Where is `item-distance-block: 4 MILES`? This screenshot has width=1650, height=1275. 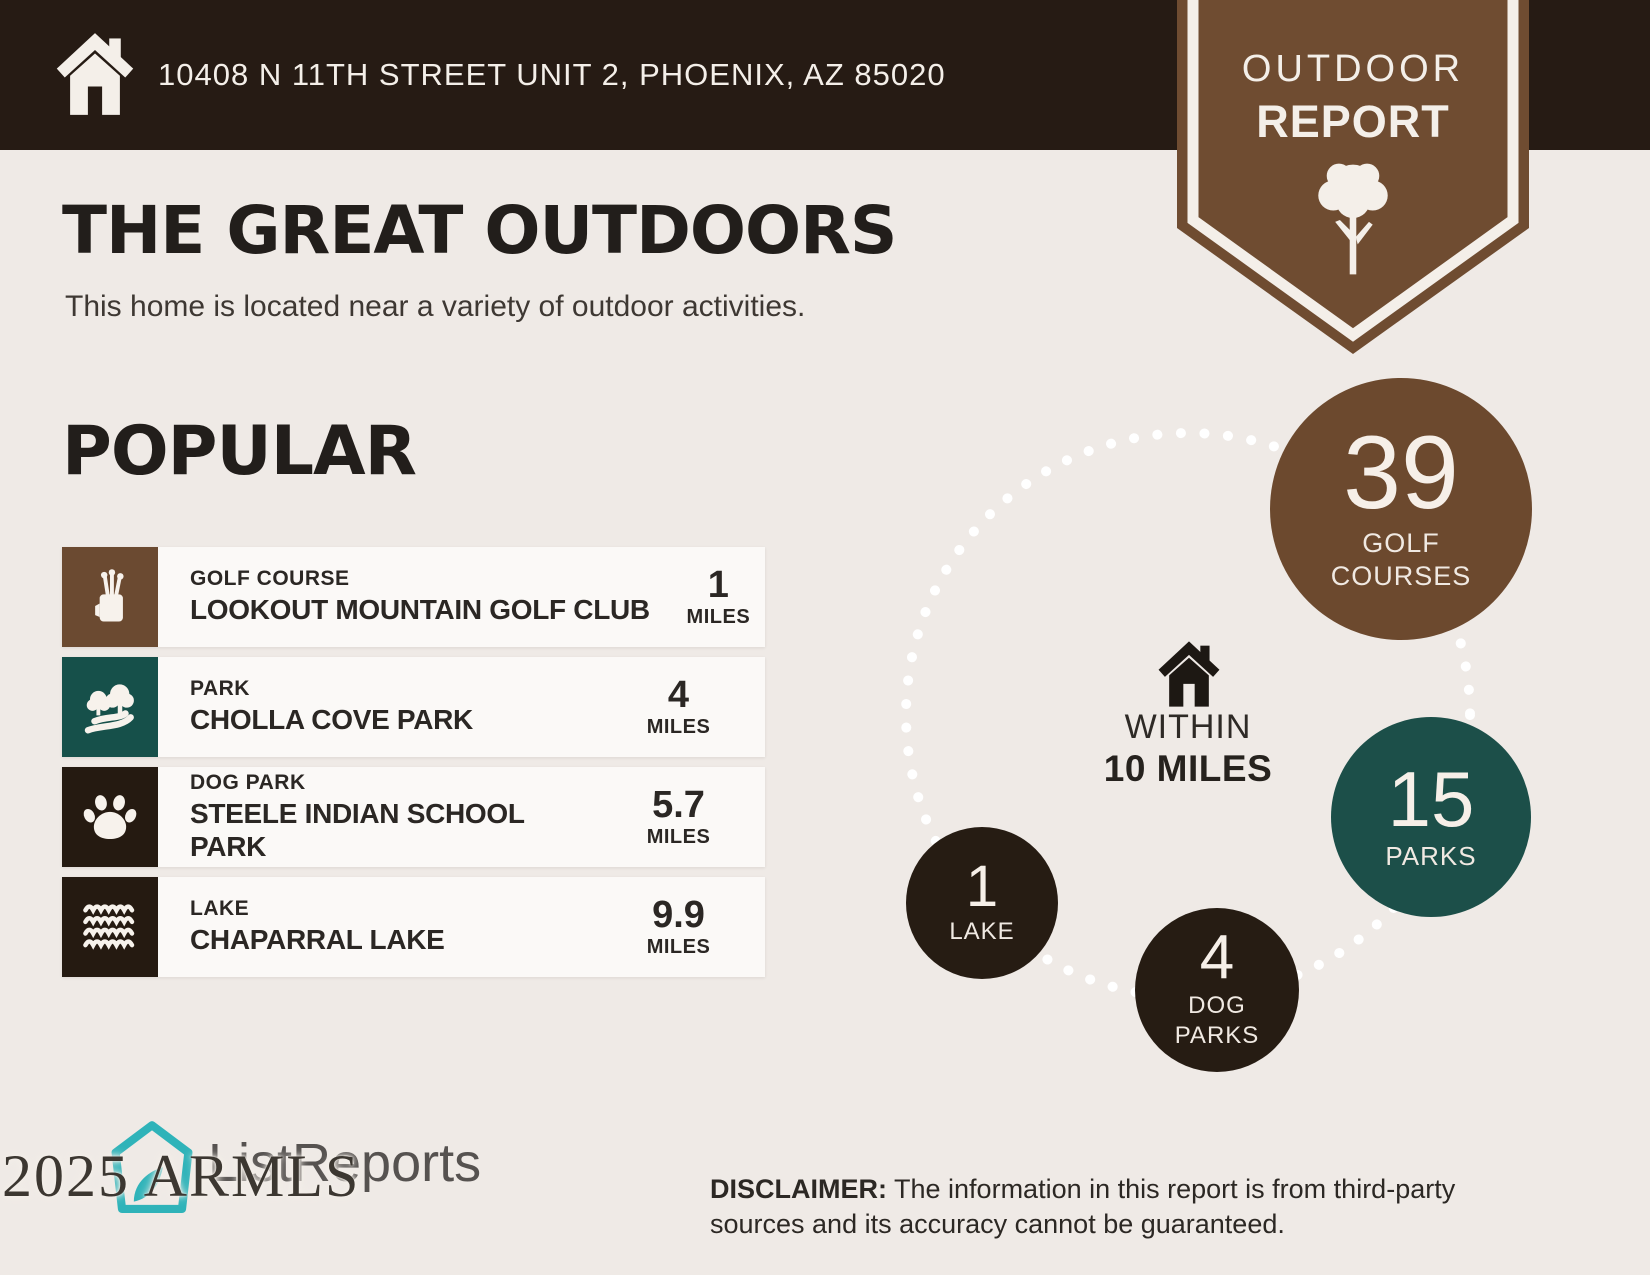 item-distance-block: 4 MILES is located at coordinates (687, 707).